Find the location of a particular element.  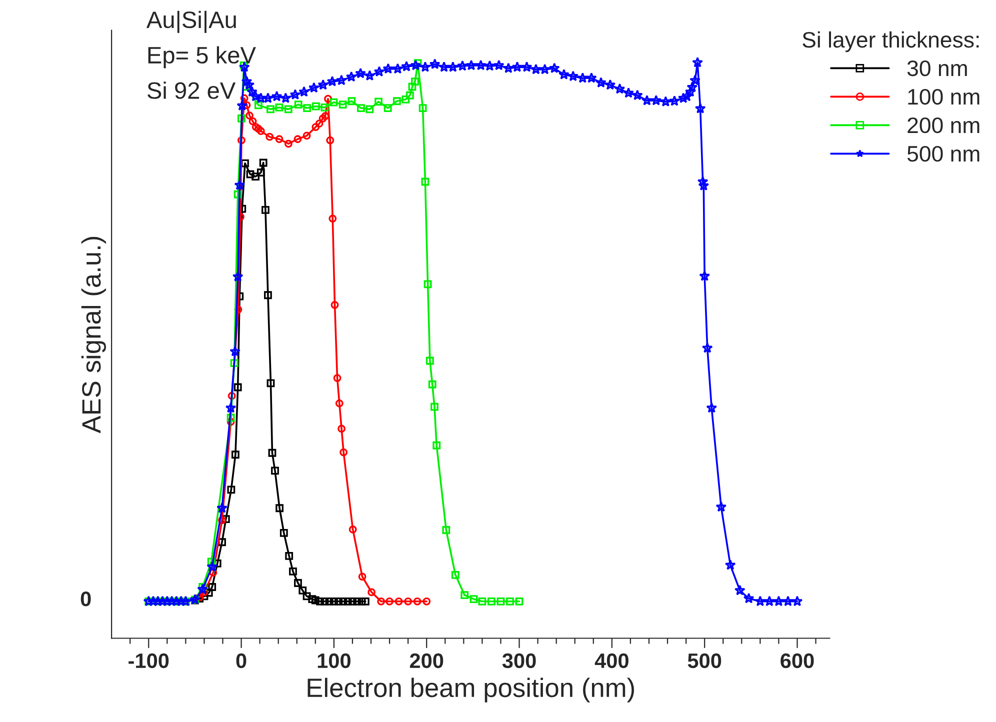

text: 0 is located at coordinates (85, 599).